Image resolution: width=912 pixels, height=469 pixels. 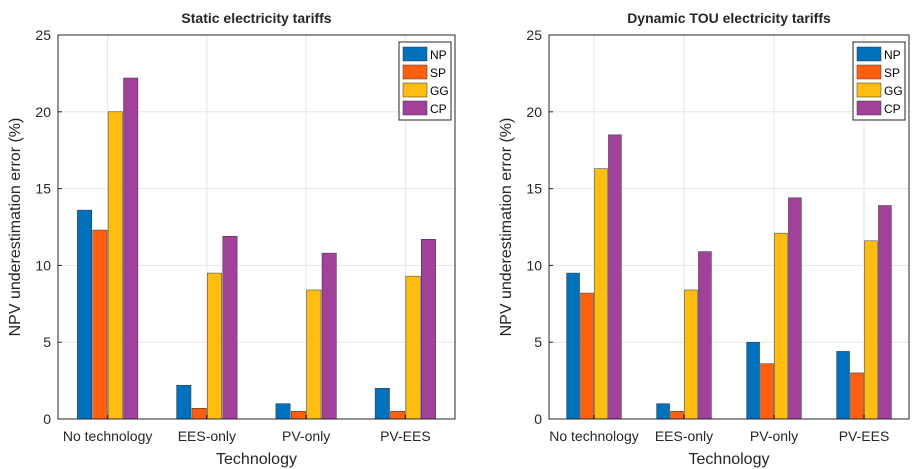 What do you see at coordinates (729, 18) in the screenshot?
I see `chart-title: Dynamic TOU electricity tariffs` at bounding box center [729, 18].